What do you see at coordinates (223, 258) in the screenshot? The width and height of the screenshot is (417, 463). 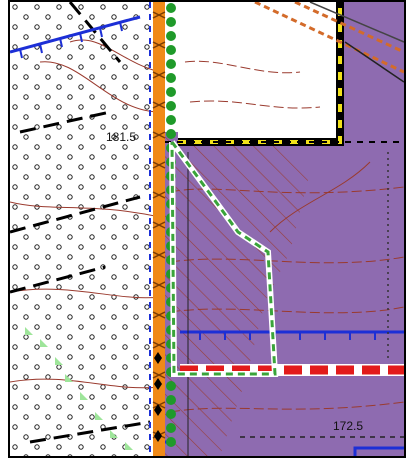 I see `green-dashed-outline-inner` at bounding box center [223, 258].